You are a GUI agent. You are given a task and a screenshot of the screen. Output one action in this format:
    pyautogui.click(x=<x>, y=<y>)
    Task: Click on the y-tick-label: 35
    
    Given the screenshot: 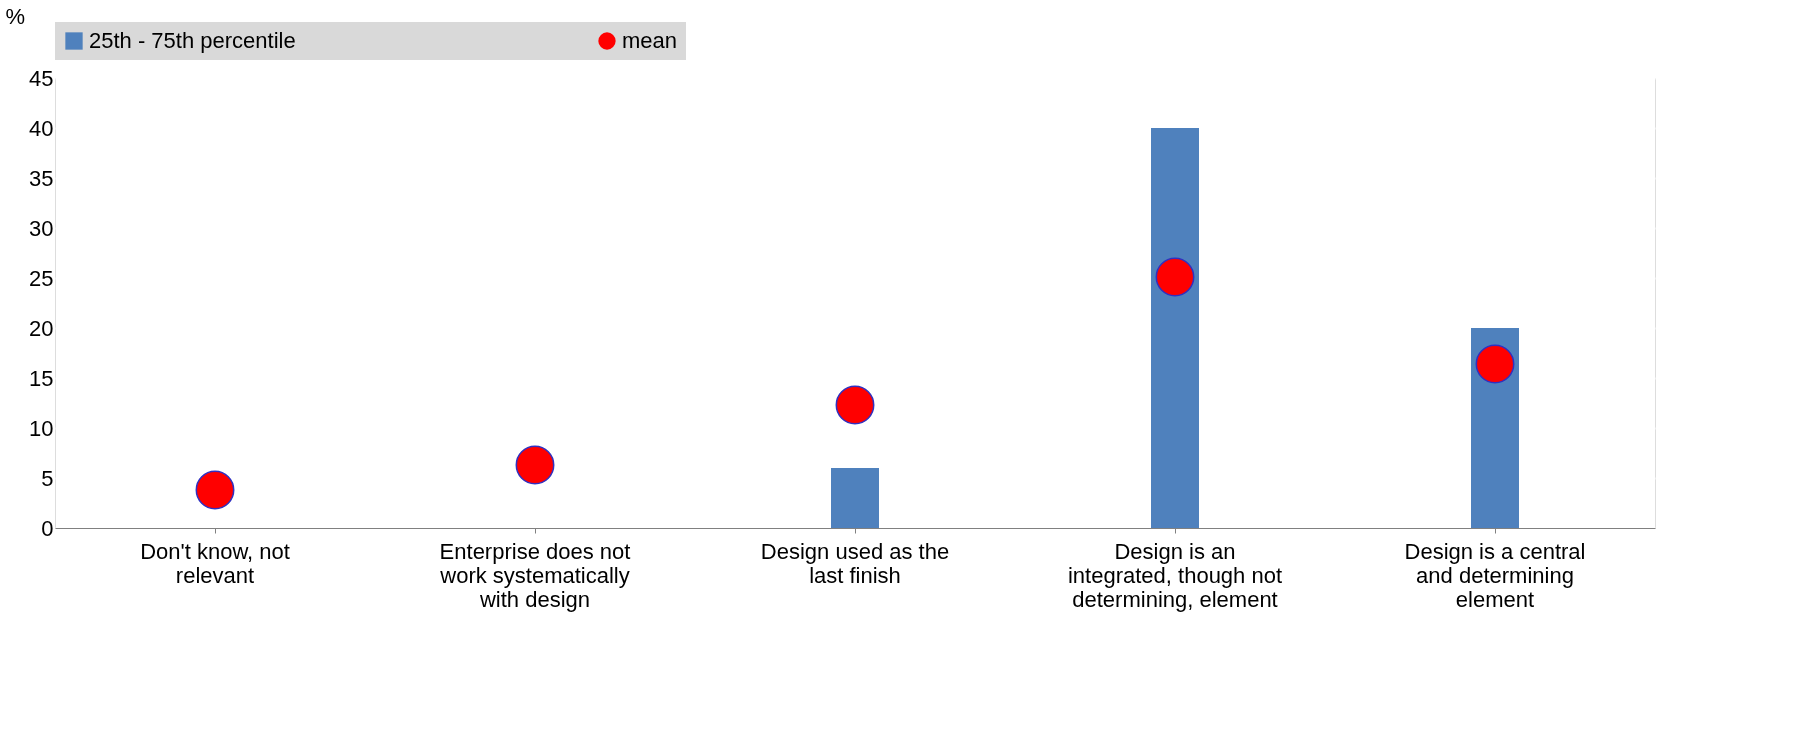 What is the action you would take?
    pyautogui.click(x=41, y=178)
    